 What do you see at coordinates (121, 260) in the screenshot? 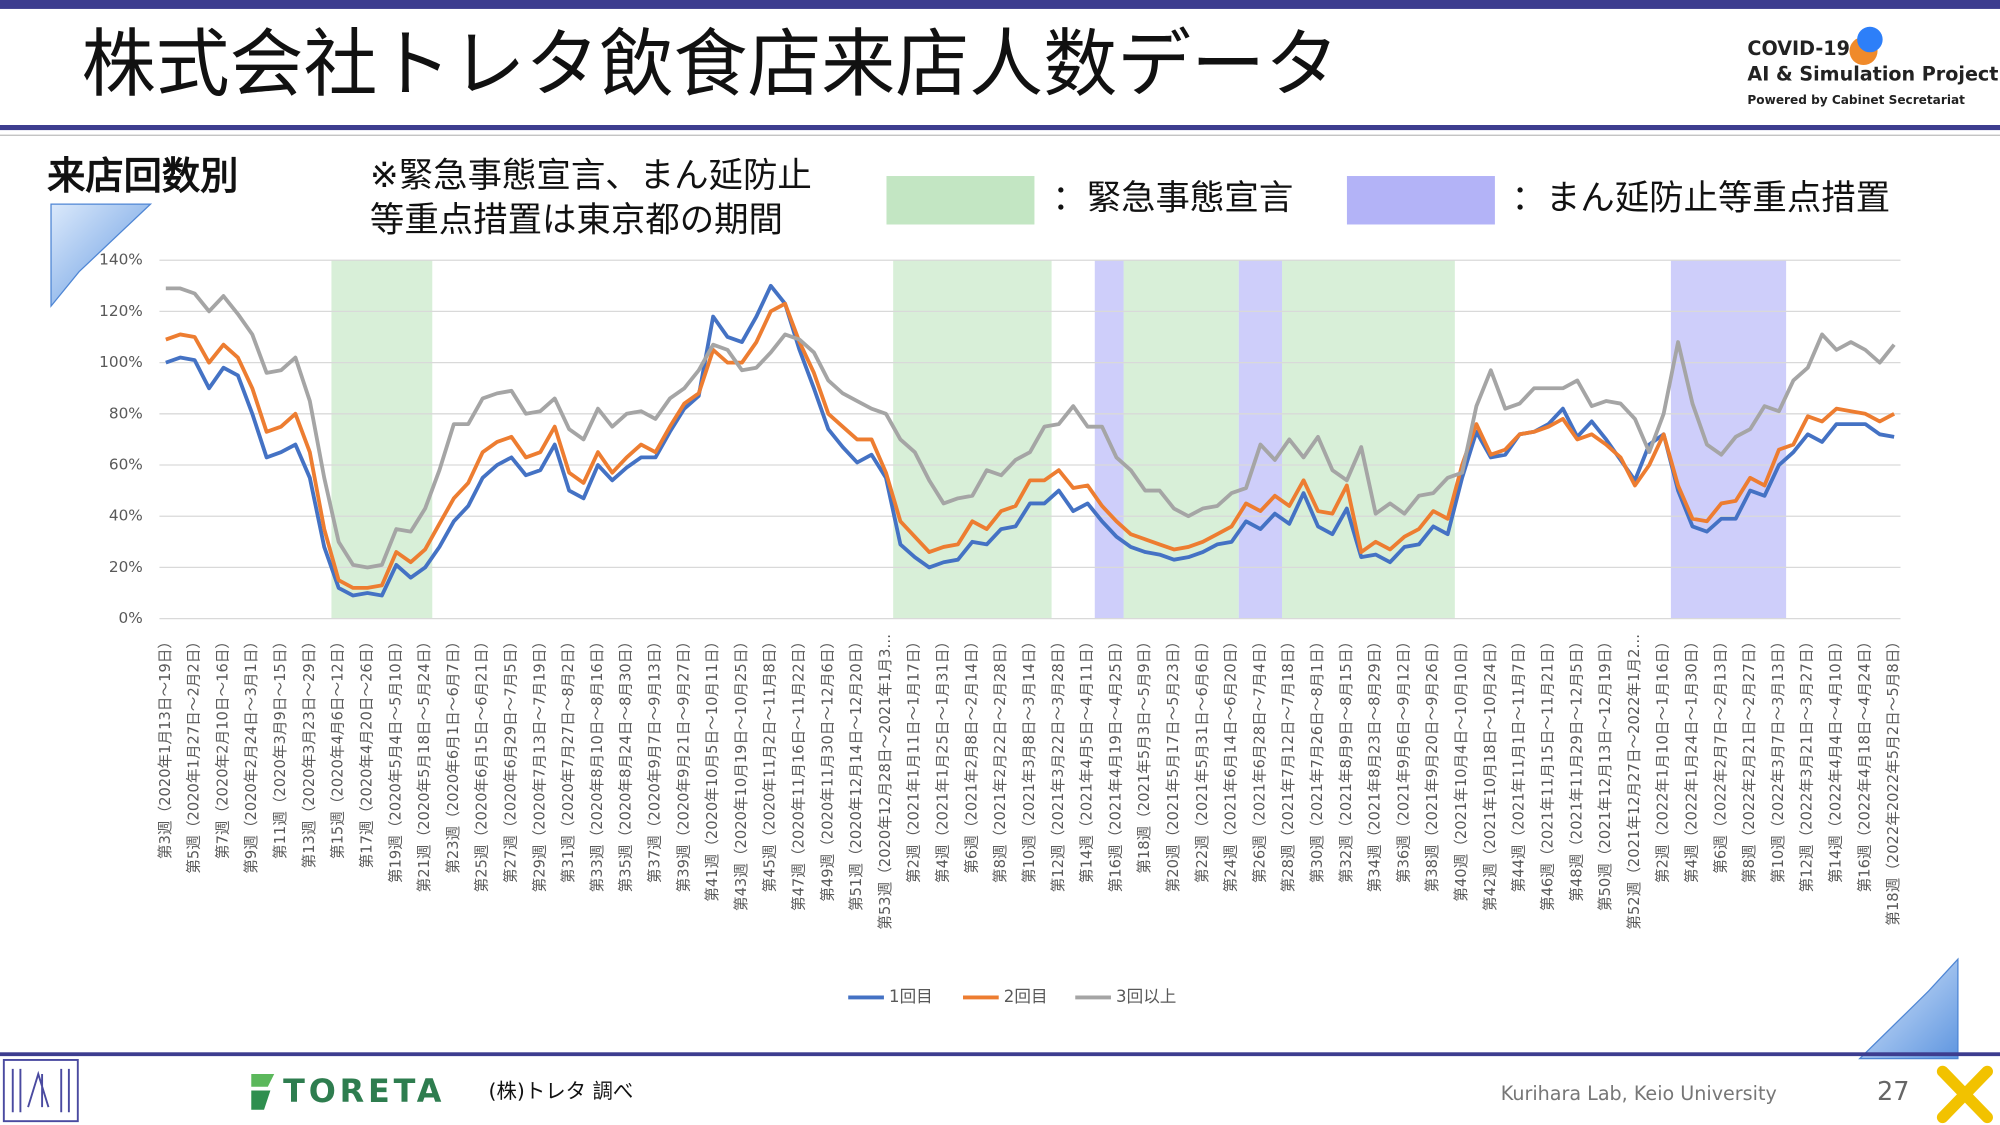
I see `y-tick-label: 140%` at bounding box center [121, 260].